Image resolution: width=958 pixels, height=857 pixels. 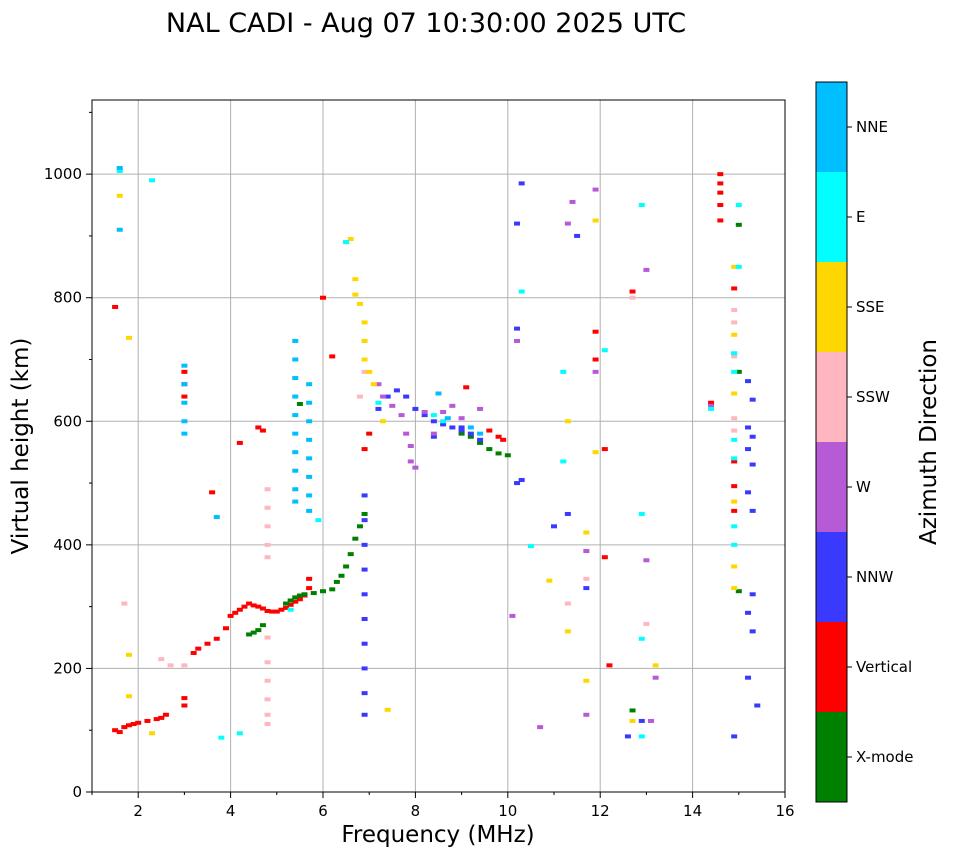 I want to click on y-tick-label: 600, so click(x=67, y=421).